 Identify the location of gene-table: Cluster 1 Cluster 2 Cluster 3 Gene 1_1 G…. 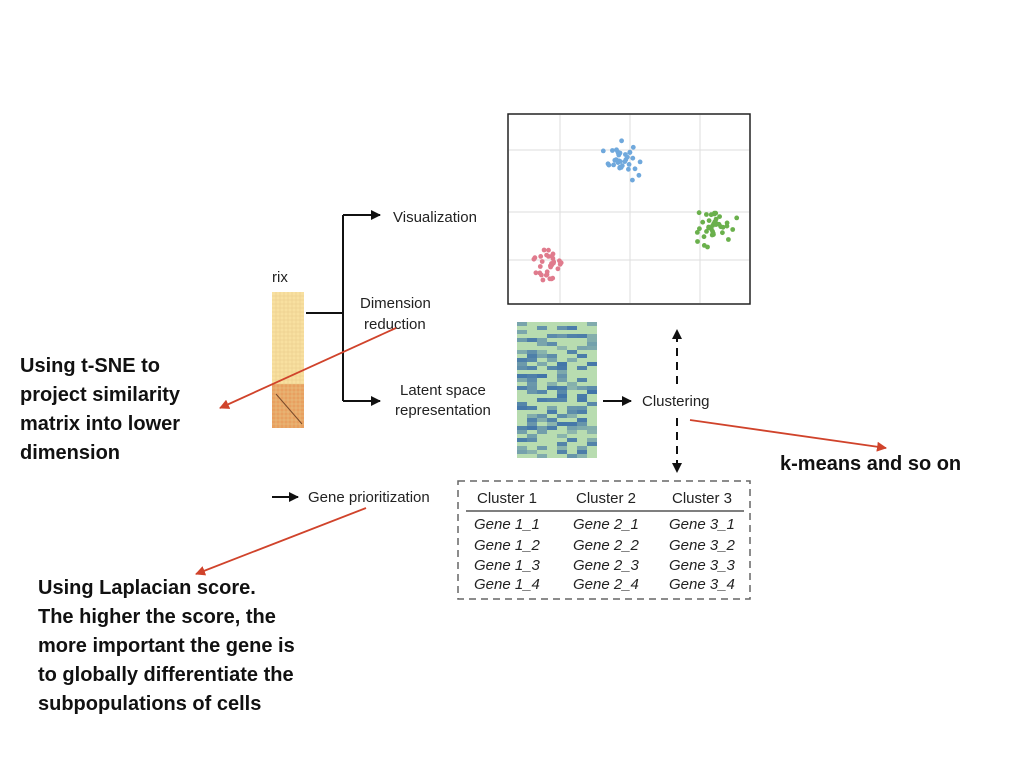
(604, 540).